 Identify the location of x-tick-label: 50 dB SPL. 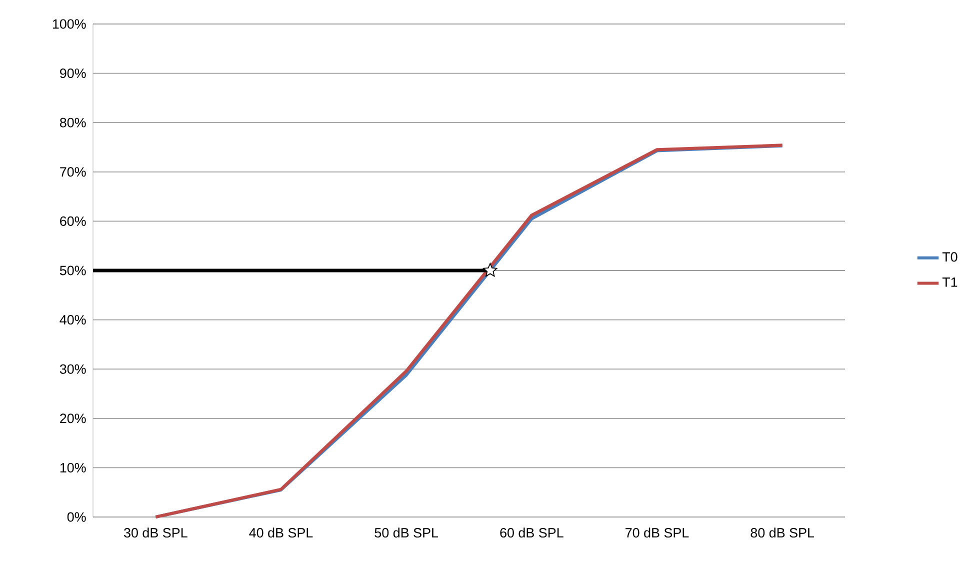
(406, 533).